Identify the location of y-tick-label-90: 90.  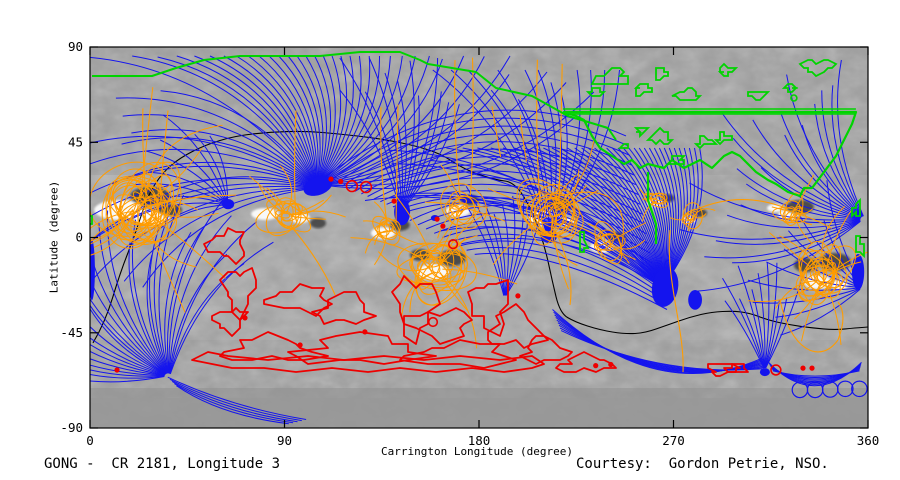
(75, 46).